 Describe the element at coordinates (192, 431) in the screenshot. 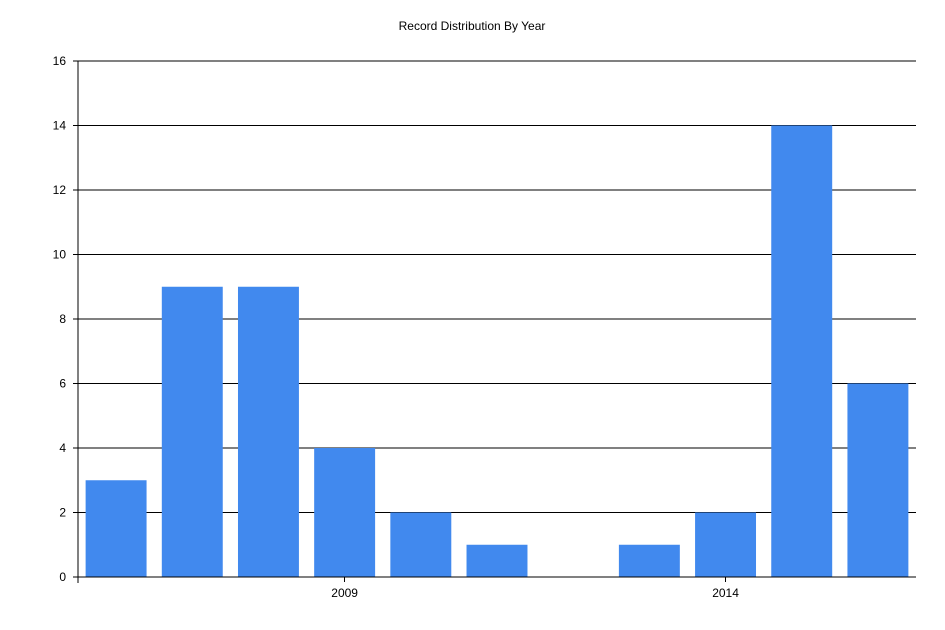

I see `bar-2007` at that location.